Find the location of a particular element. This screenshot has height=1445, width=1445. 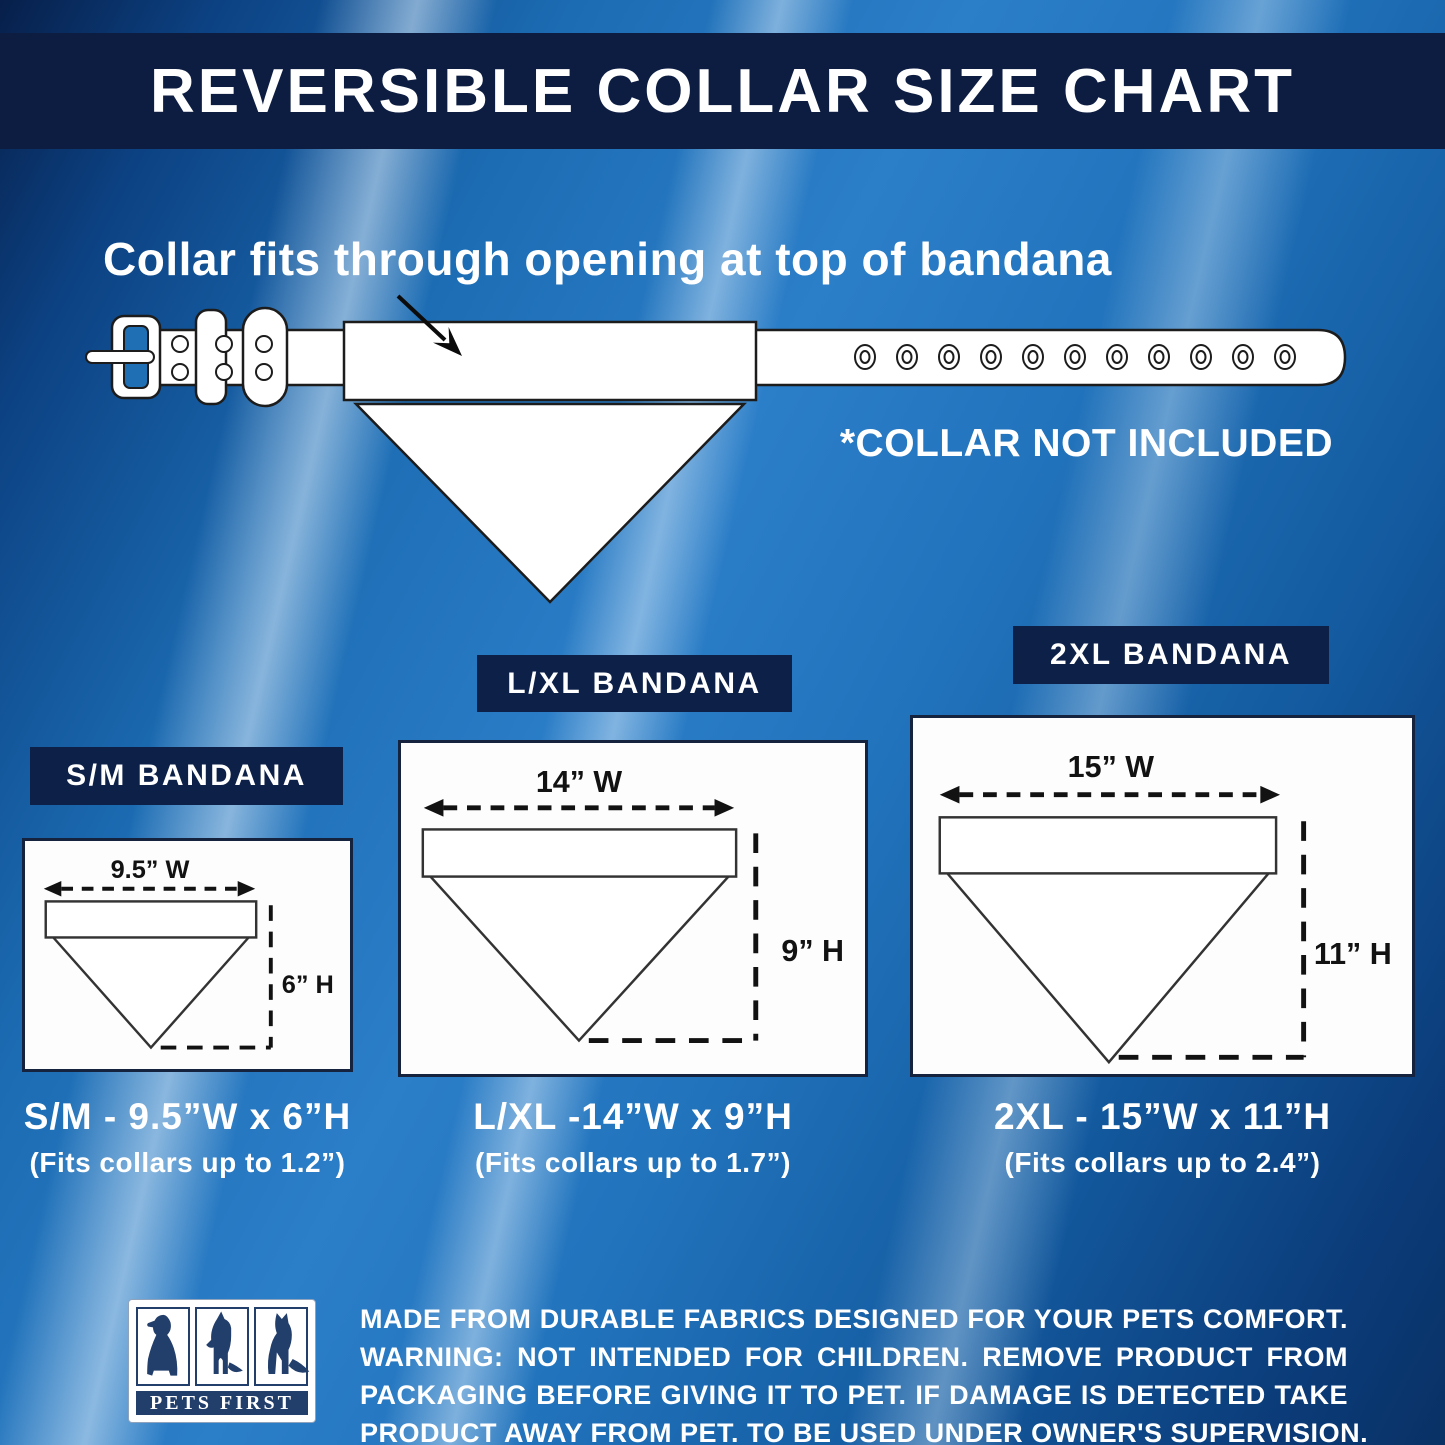

logo-panels is located at coordinates (223, 1346).